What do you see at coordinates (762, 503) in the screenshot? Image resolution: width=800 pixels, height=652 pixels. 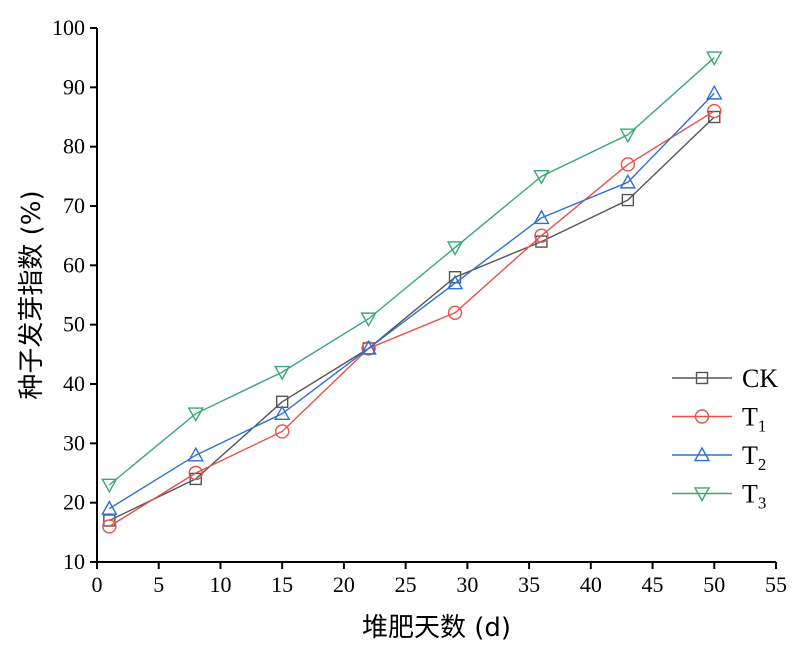 I see `legend-label-subscript: 3` at bounding box center [762, 503].